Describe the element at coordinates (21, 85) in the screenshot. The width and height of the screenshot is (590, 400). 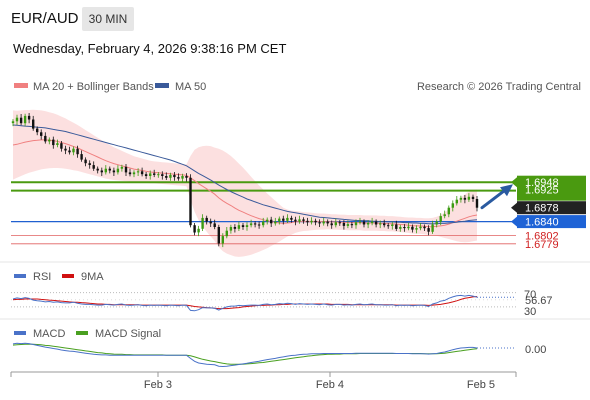
I see `ma20-legend-swatch` at that location.